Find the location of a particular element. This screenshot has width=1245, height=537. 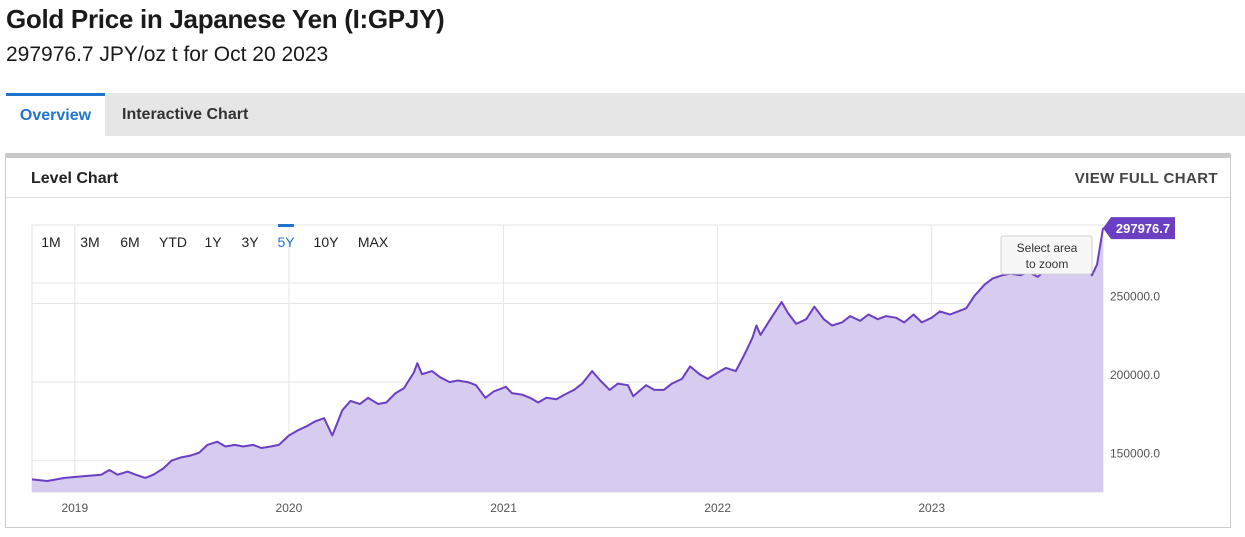

y-tick-label: 150000.0 is located at coordinates (1135, 454).